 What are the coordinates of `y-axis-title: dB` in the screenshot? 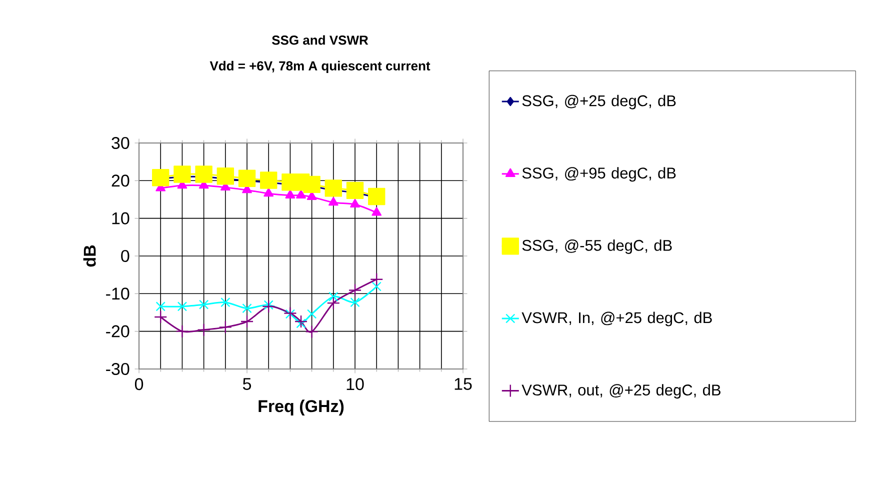 It's located at (89, 256).